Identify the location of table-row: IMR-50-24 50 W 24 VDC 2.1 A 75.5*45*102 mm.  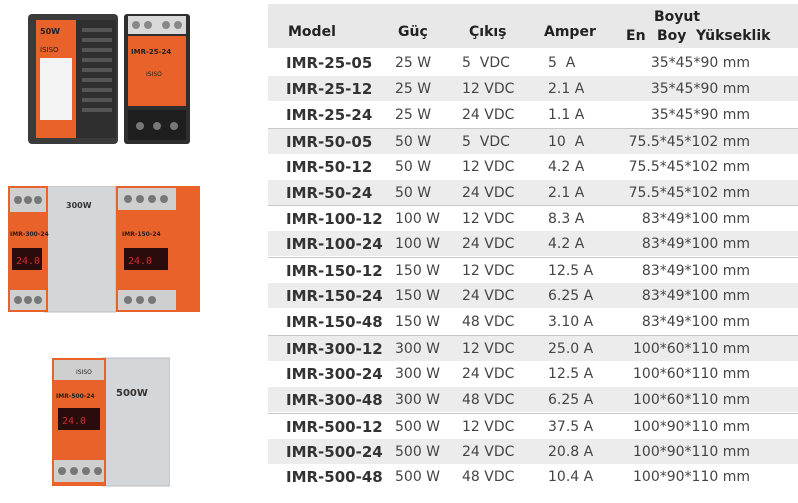
(533, 192).